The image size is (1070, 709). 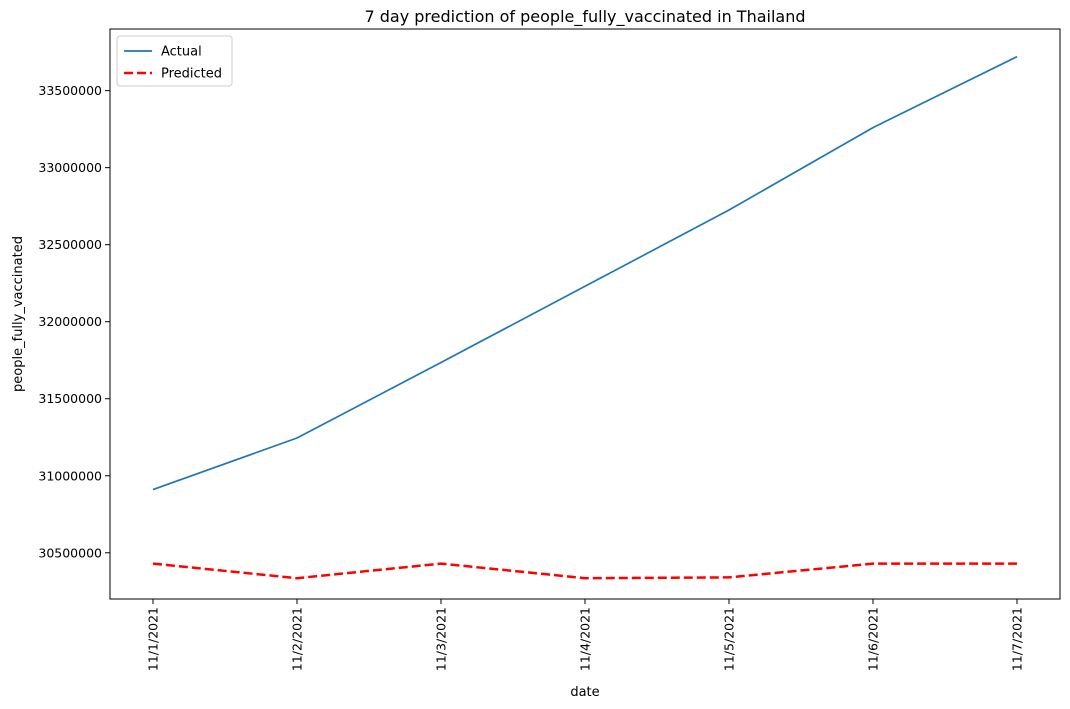 I want to click on y-tick-label: 33000000, so click(x=70, y=167).